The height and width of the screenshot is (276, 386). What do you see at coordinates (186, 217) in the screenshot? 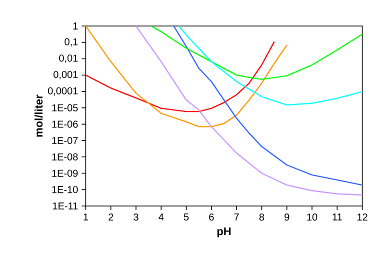
I see `x-tick-label: 5` at bounding box center [186, 217].